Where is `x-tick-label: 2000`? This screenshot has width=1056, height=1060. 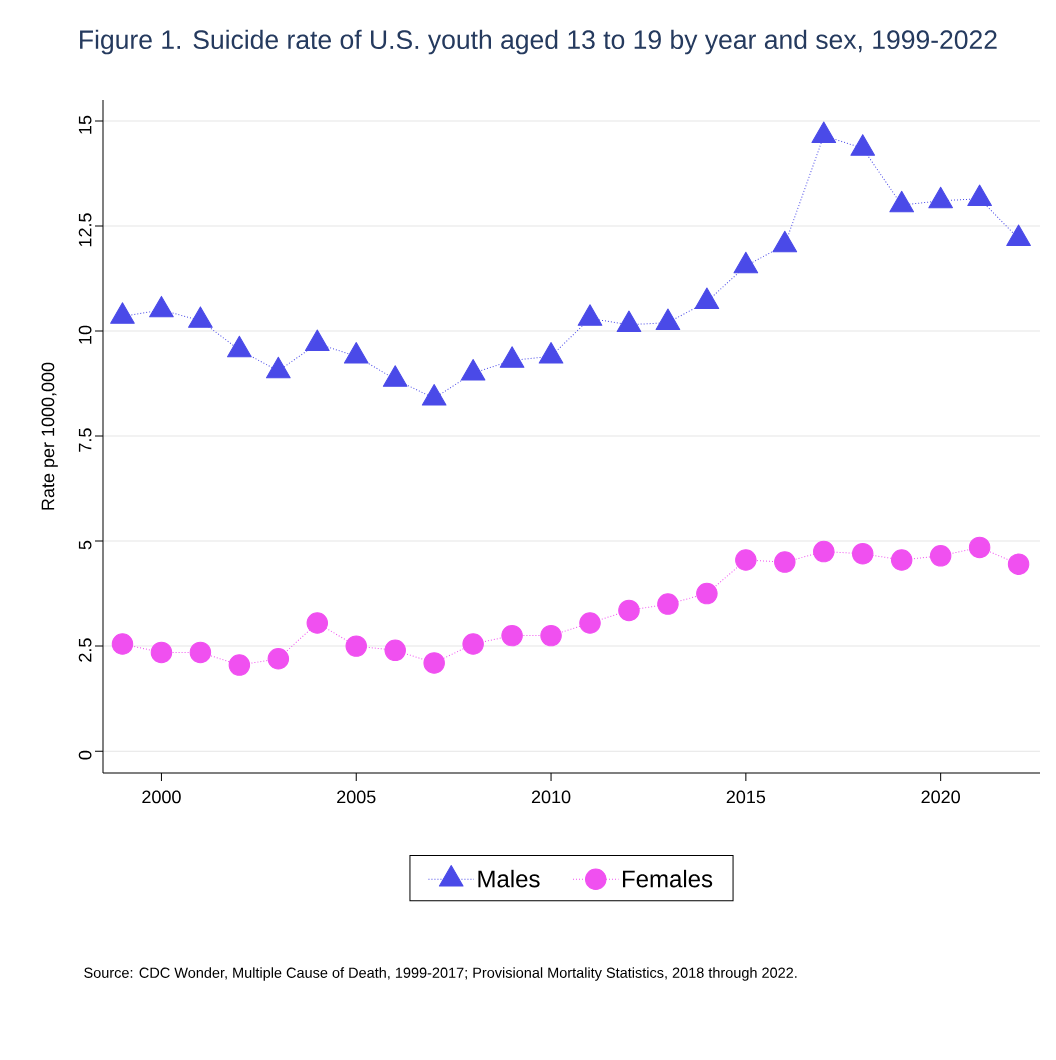 x-tick-label: 2000 is located at coordinates (161, 797).